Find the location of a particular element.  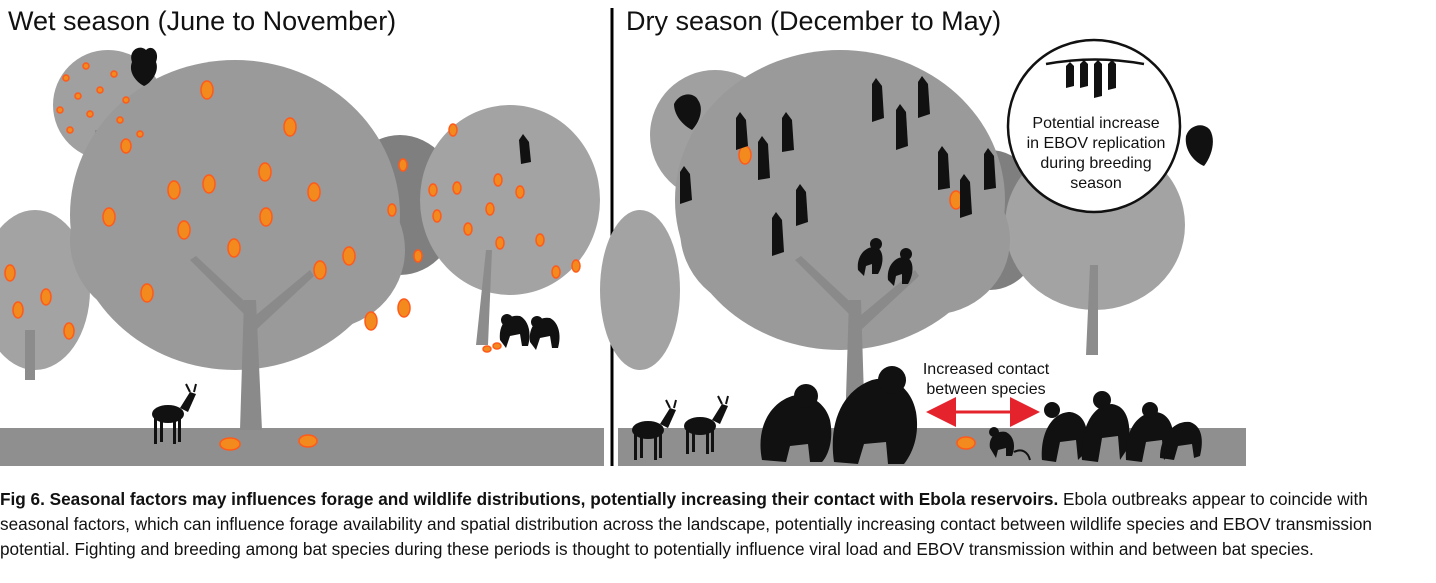

dry-tree-left-edge is located at coordinates (640, 290).